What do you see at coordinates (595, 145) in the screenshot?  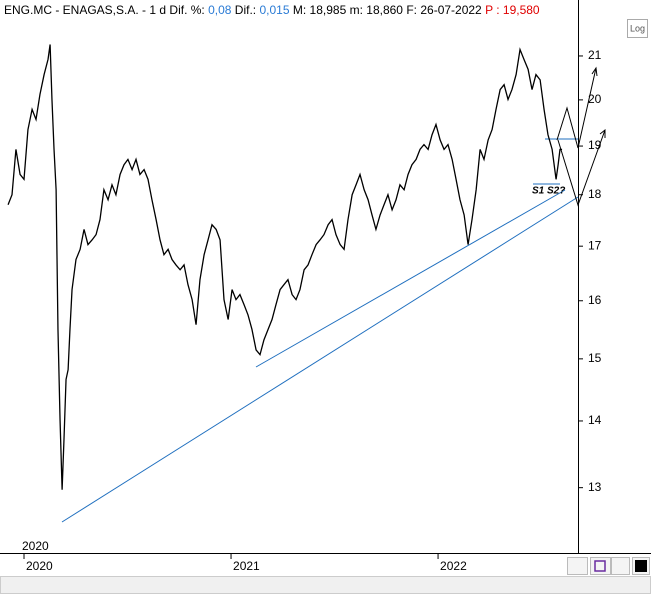 I see `y-tick-label: 19` at bounding box center [595, 145].